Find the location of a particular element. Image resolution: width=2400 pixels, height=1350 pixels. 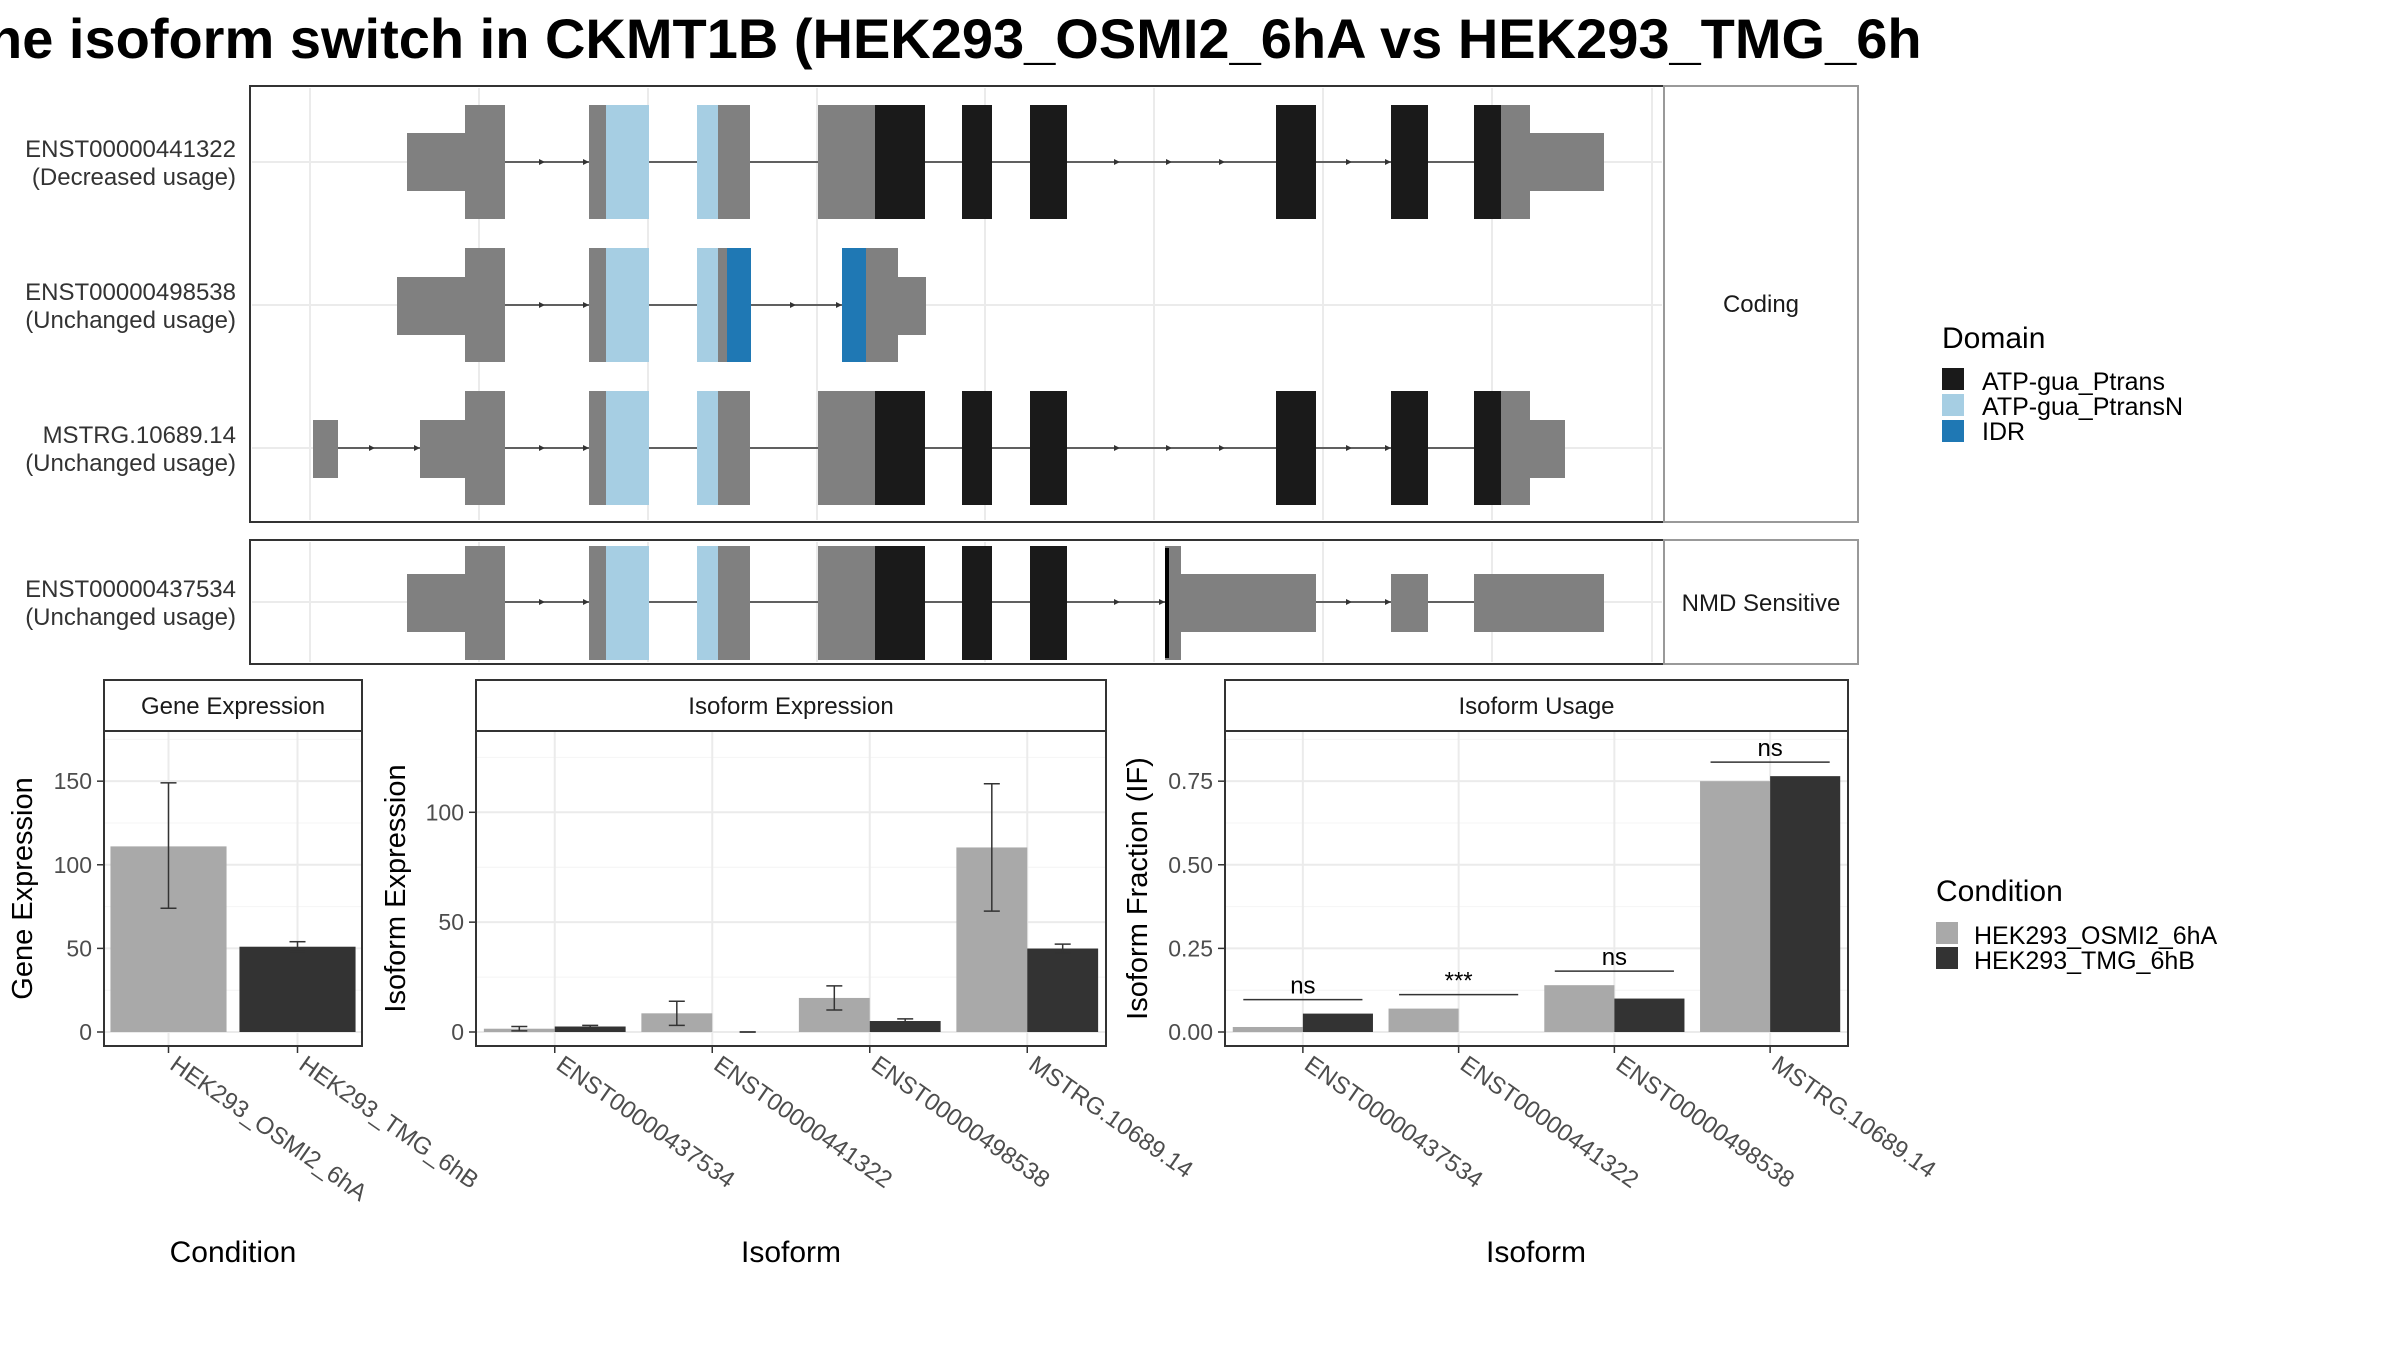

y-tick-label: 0.75 is located at coordinates (1190, 781).